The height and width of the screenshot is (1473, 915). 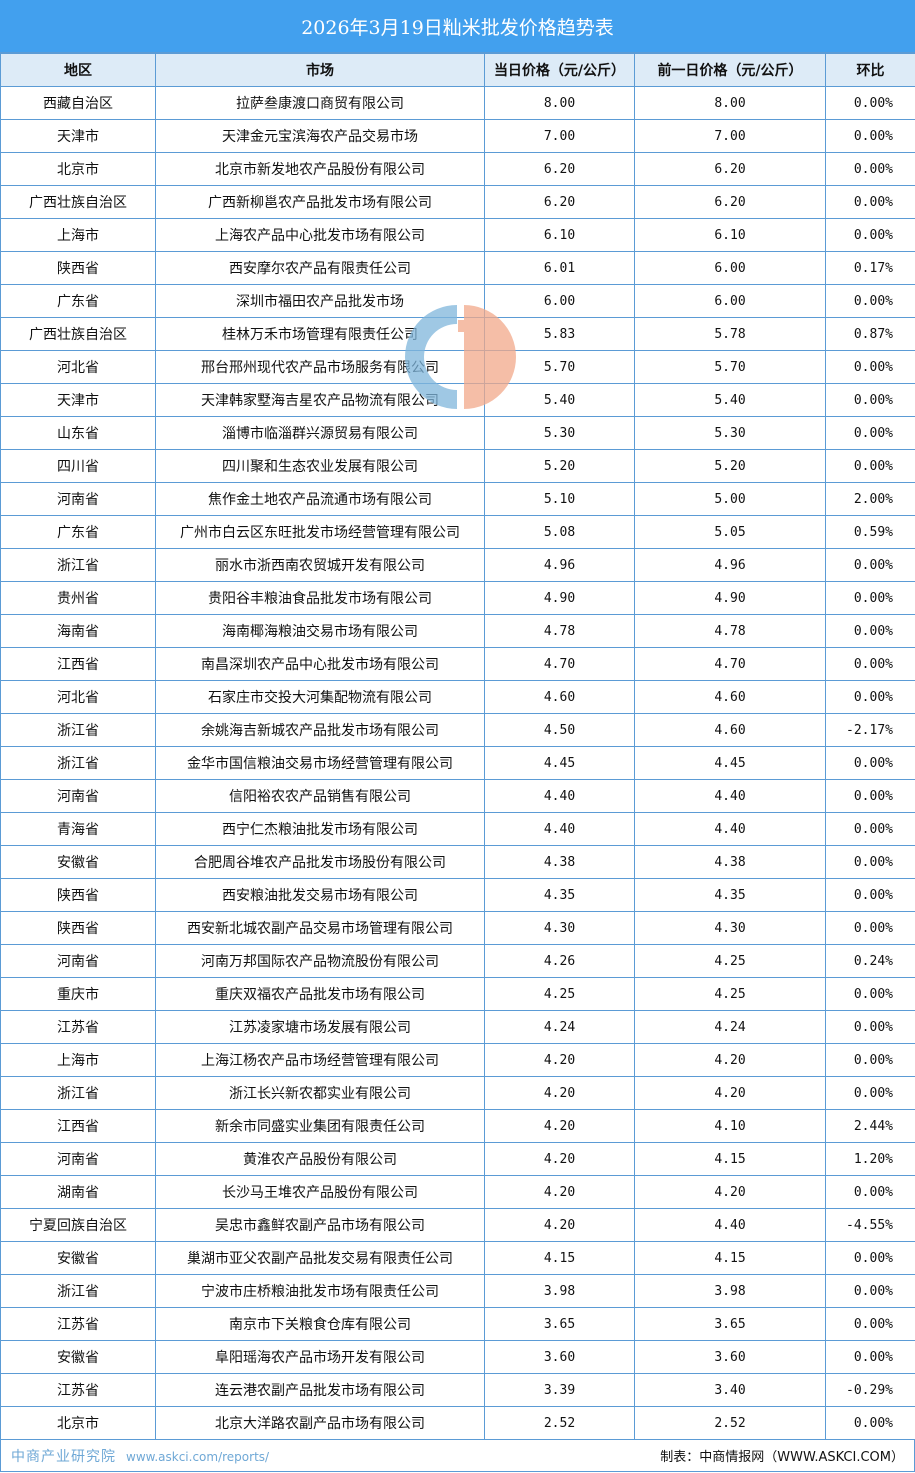 What do you see at coordinates (320, 136) in the screenshot?
I see `market-cell: 天津金元宝滨海农产品交易市场` at bounding box center [320, 136].